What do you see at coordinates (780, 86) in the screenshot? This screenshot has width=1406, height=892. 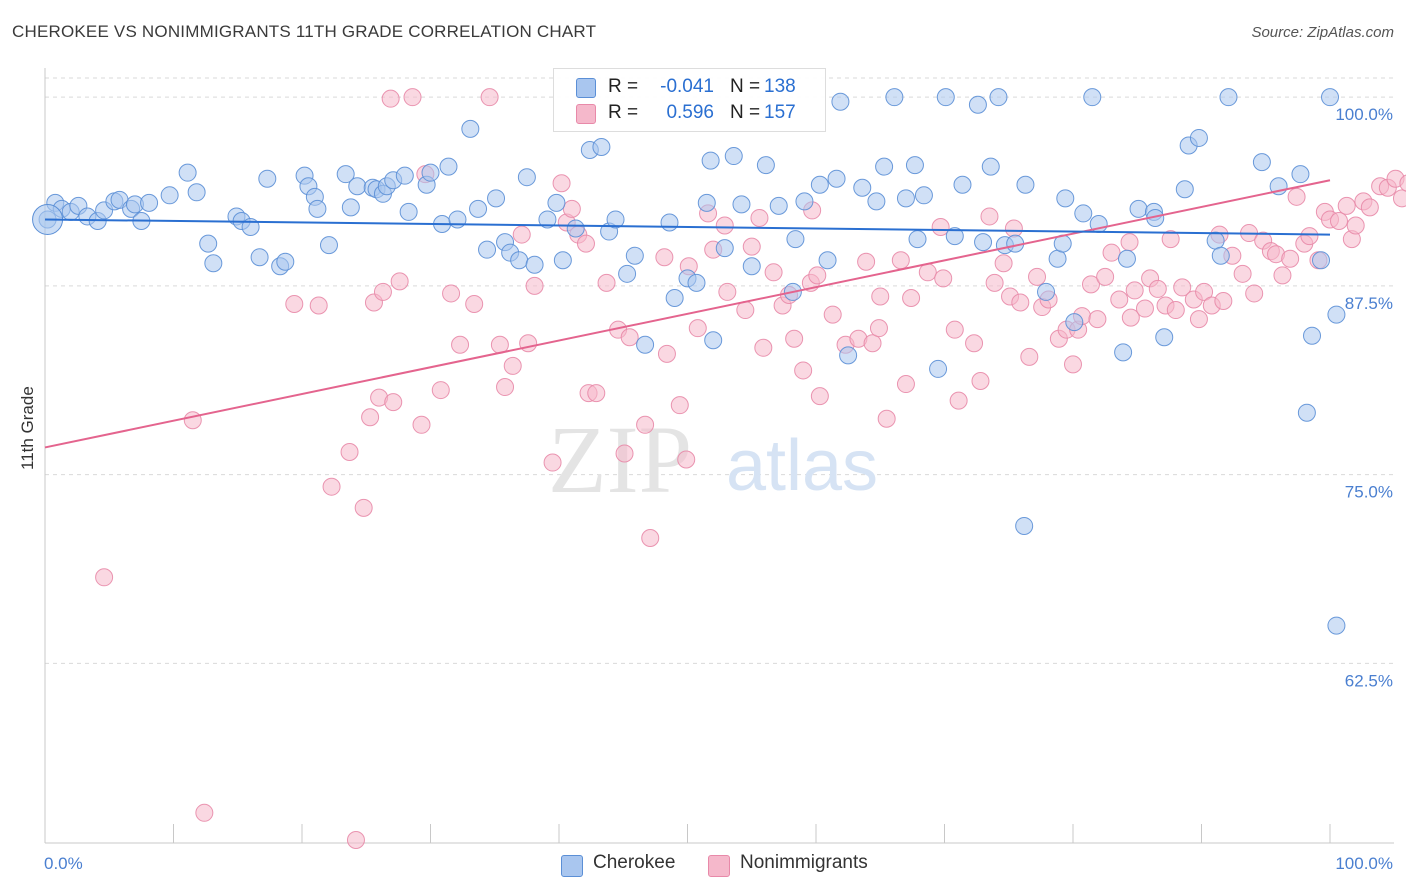 I see `legend-n-value-cherokee: 138` at bounding box center [780, 86].